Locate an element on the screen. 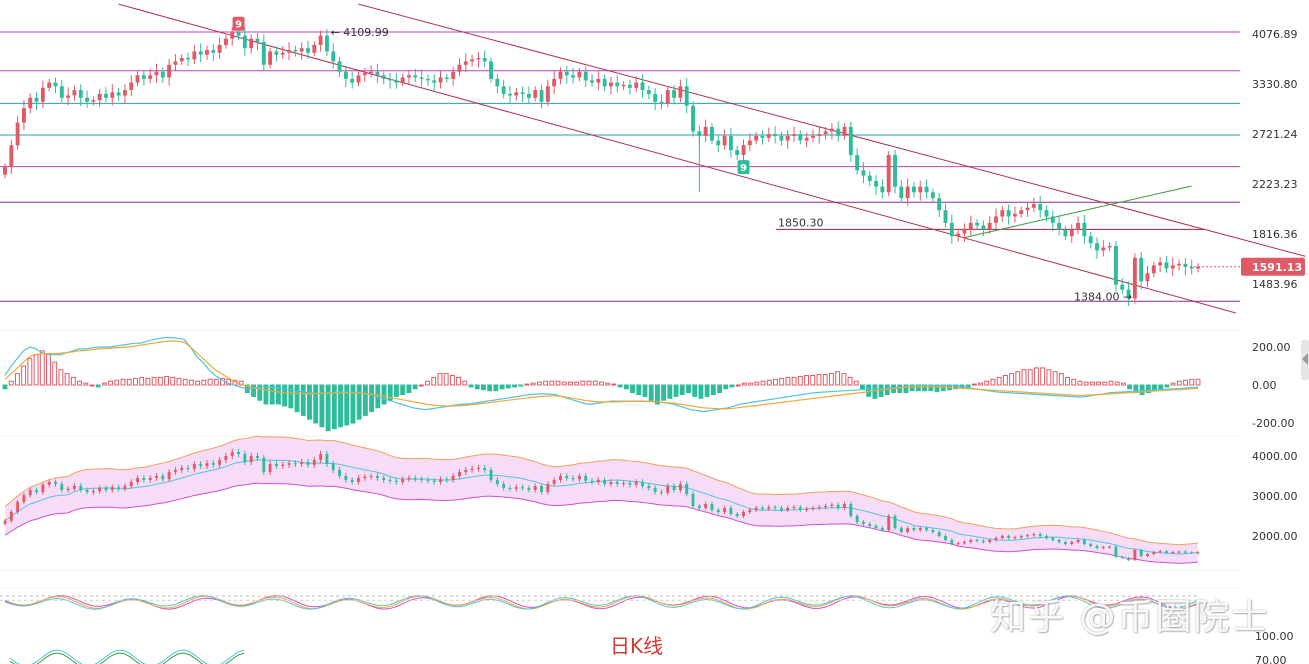  price-axis-tick: 1816.36 is located at coordinates (1275, 234).